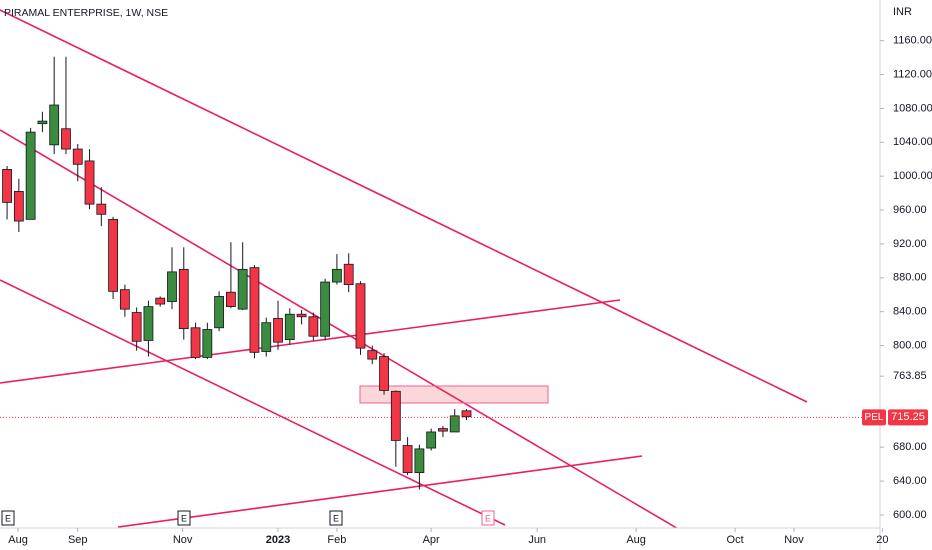 The width and height of the screenshot is (932, 550). Describe the element at coordinates (454, 394) in the screenshot. I see `zone-box` at that location.